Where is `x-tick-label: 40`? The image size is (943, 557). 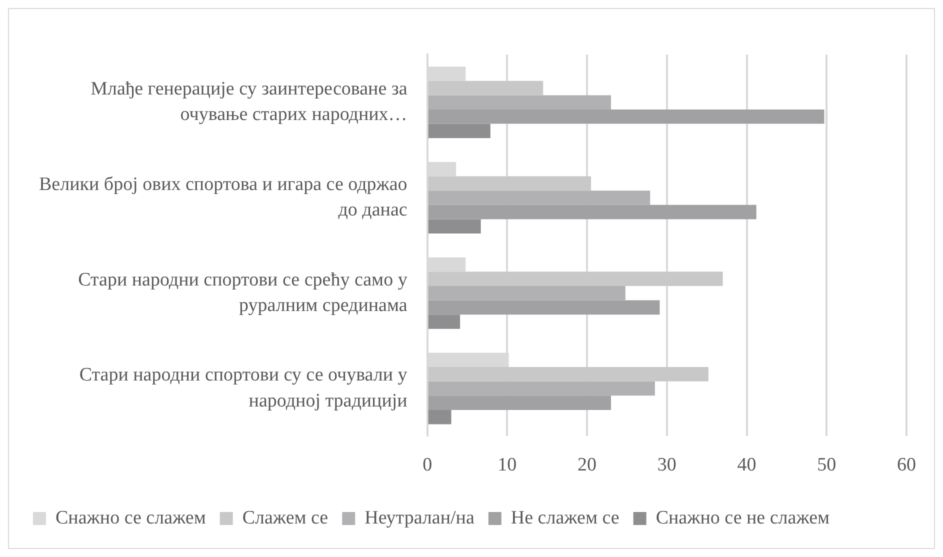
x-tick-label: 40 is located at coordinates (746, 465).